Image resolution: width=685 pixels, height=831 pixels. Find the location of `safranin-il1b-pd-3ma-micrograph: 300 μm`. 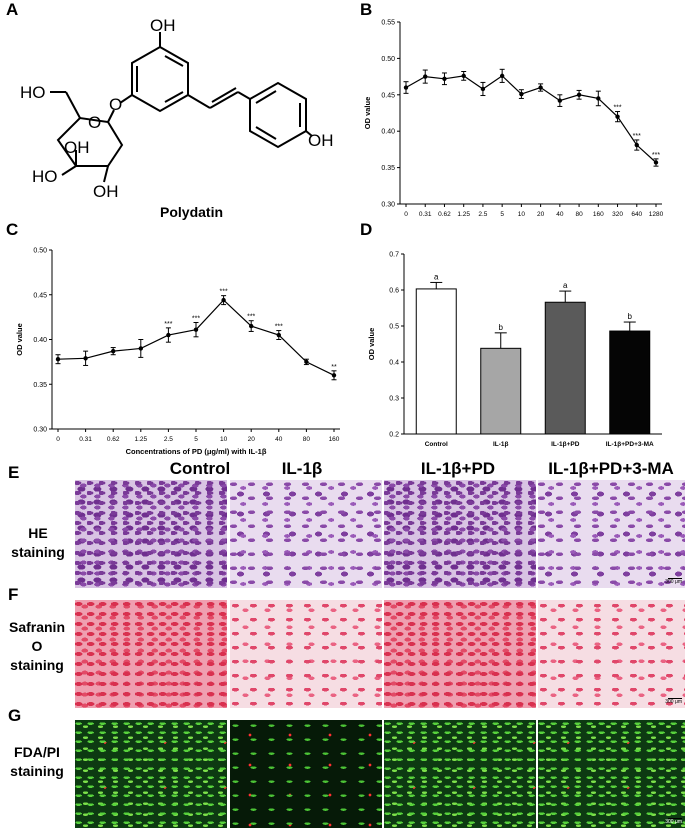

safranin-il1b-pd-3ma-micrograph: 300 μm is located at coordinates (611, 654).